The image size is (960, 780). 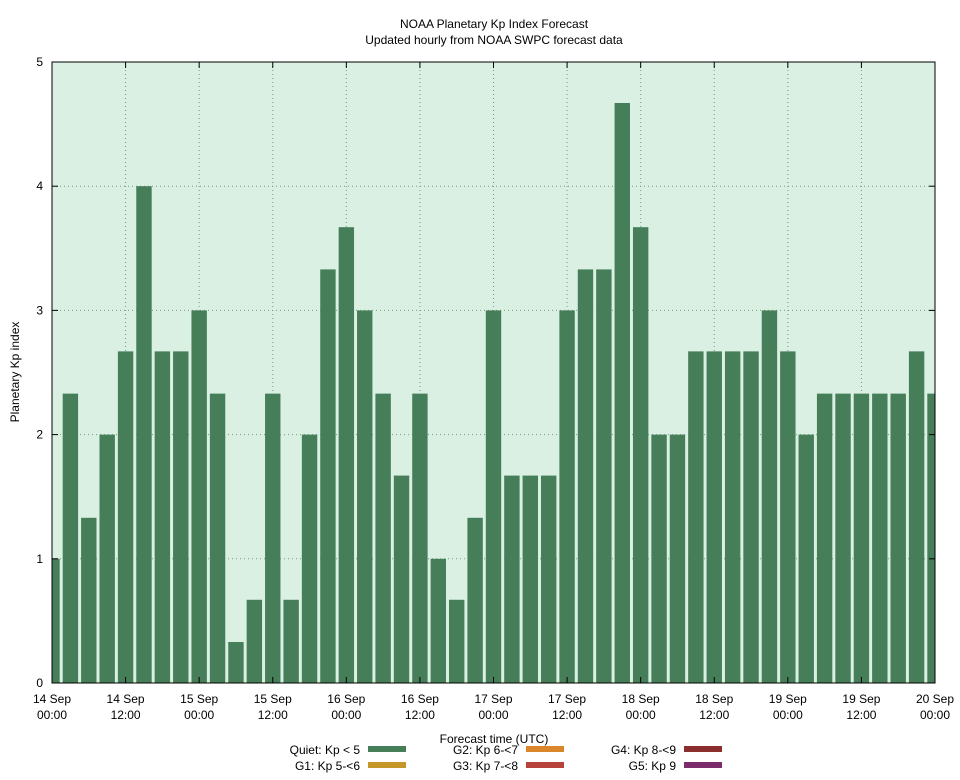 What do you see at coordinates (861, 699) in the screenshot?
I see `x-tick-label-11-date: 19 Sep` at bounding box center [861, 699].